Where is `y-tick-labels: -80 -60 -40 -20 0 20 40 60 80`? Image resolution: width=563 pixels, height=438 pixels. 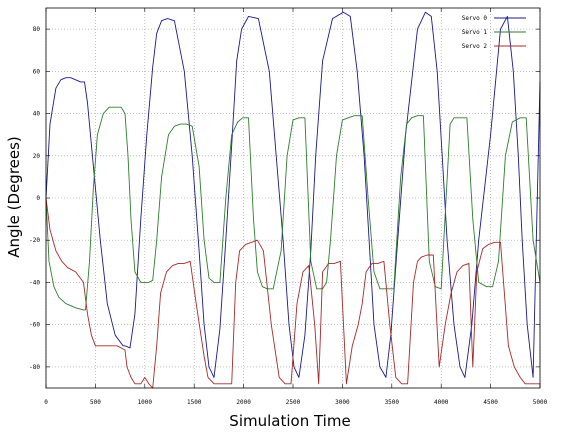
y-tick-labels: -80 -60 -40 -20 0 20 40 60 80 is located at coordinates (34, 198).